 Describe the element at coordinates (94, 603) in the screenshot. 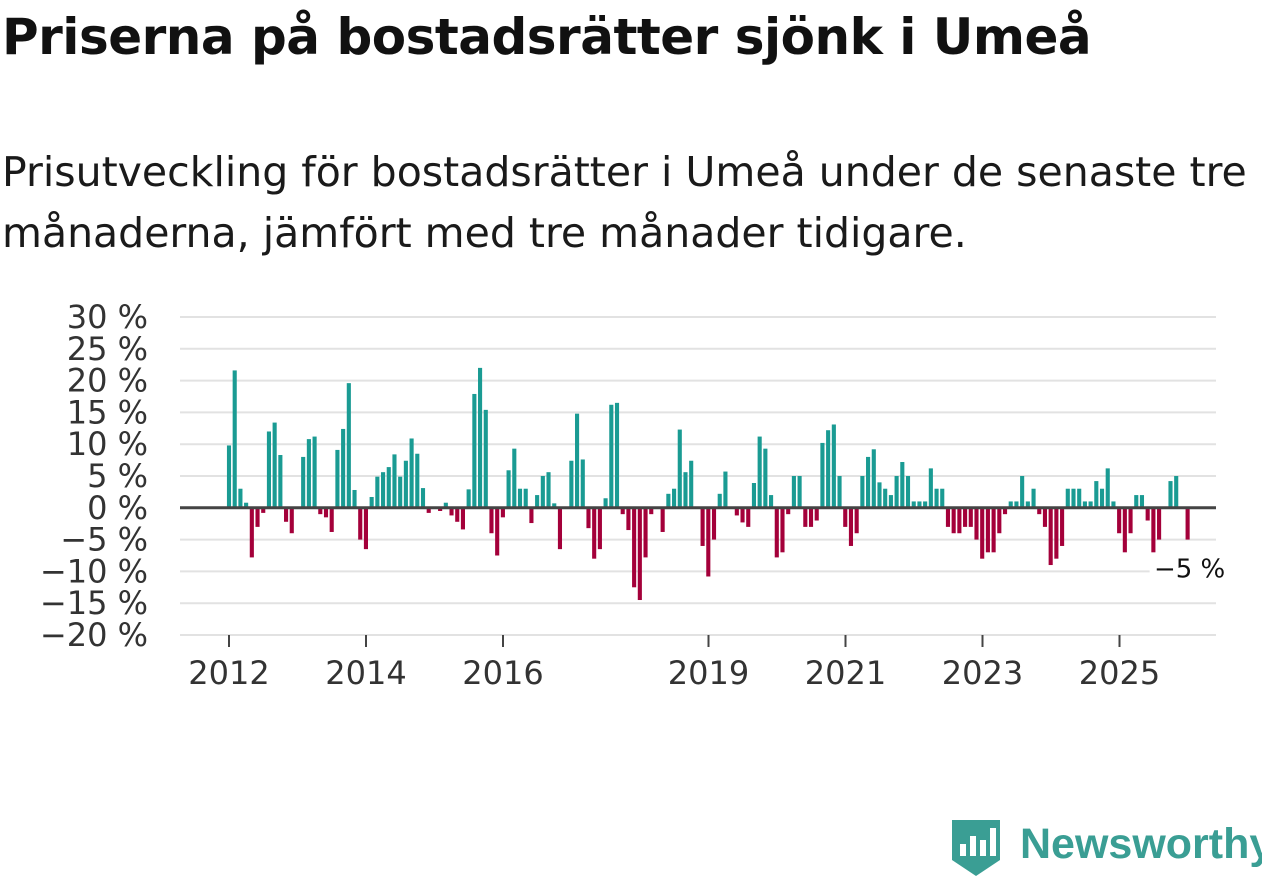

I see `y-tick-label: −15 %` at that location.